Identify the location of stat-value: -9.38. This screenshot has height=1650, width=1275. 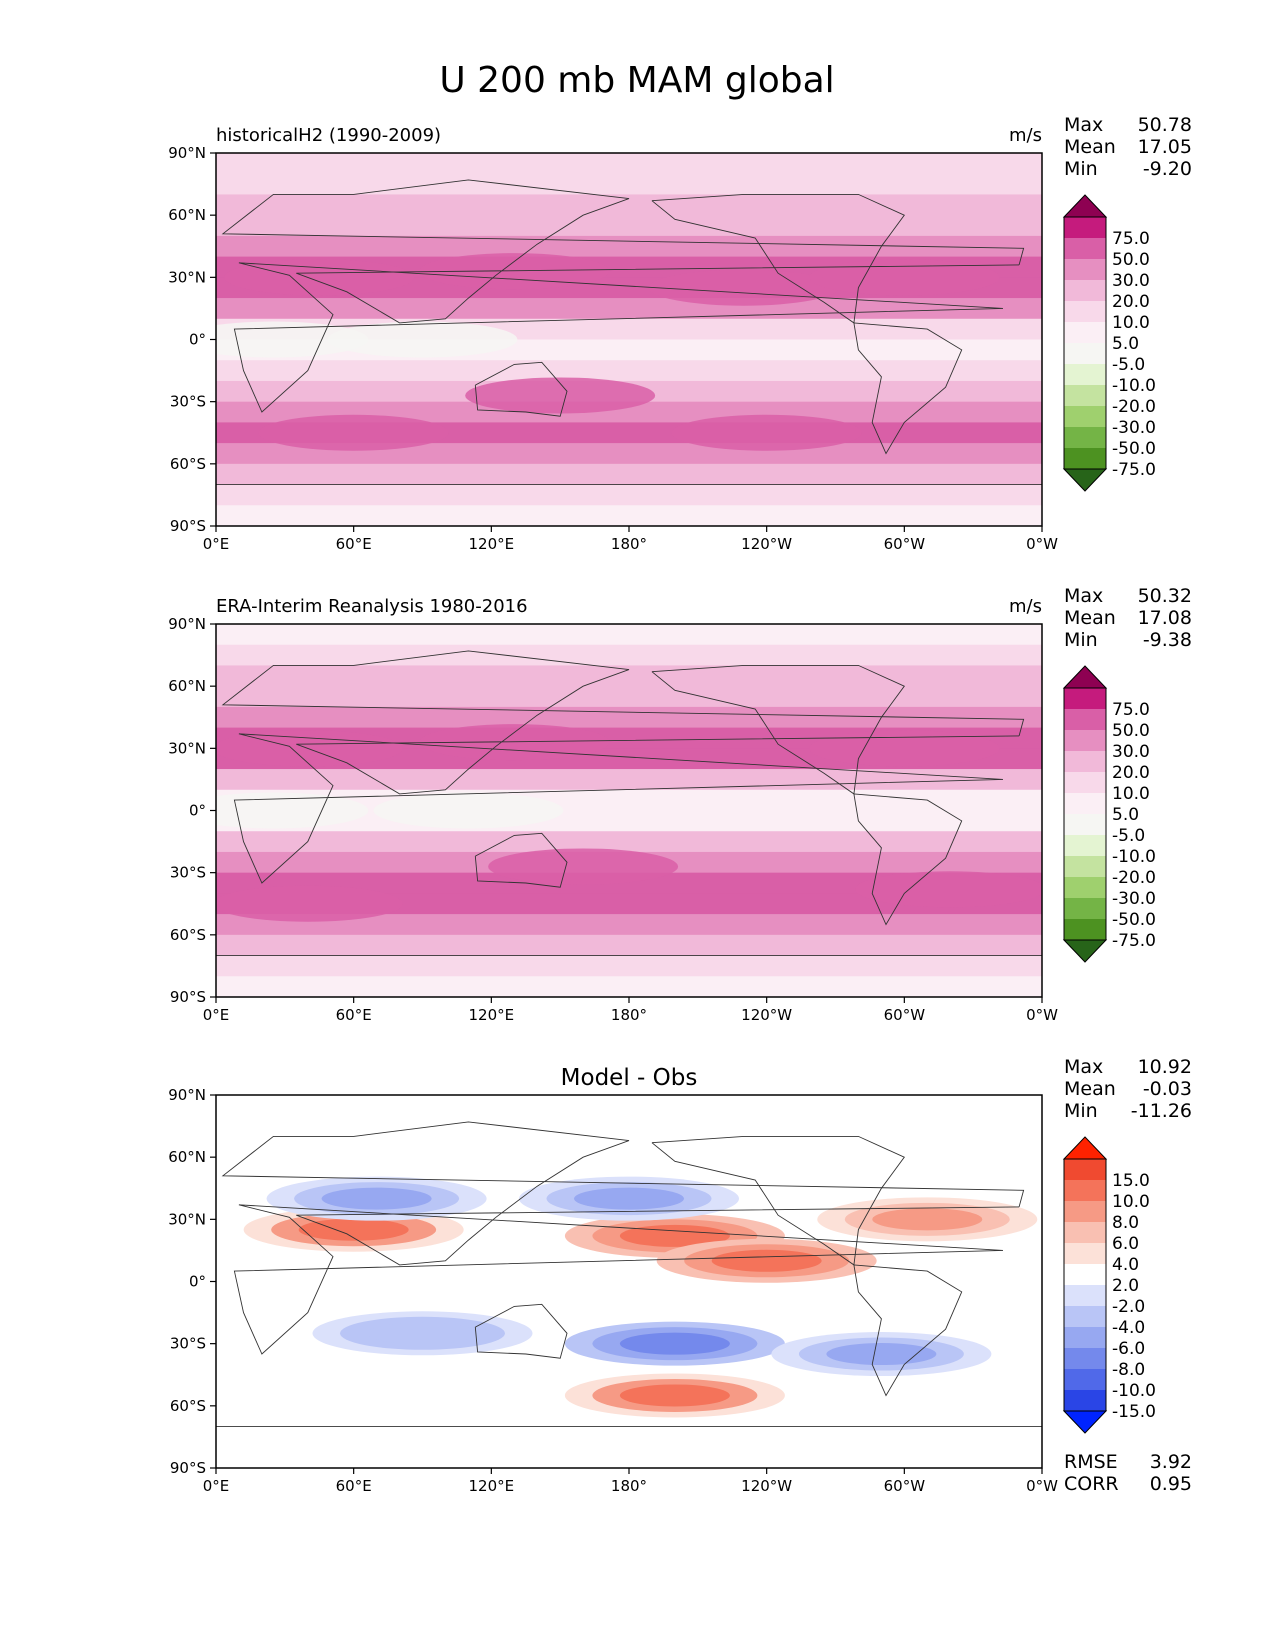
(1167, 640).